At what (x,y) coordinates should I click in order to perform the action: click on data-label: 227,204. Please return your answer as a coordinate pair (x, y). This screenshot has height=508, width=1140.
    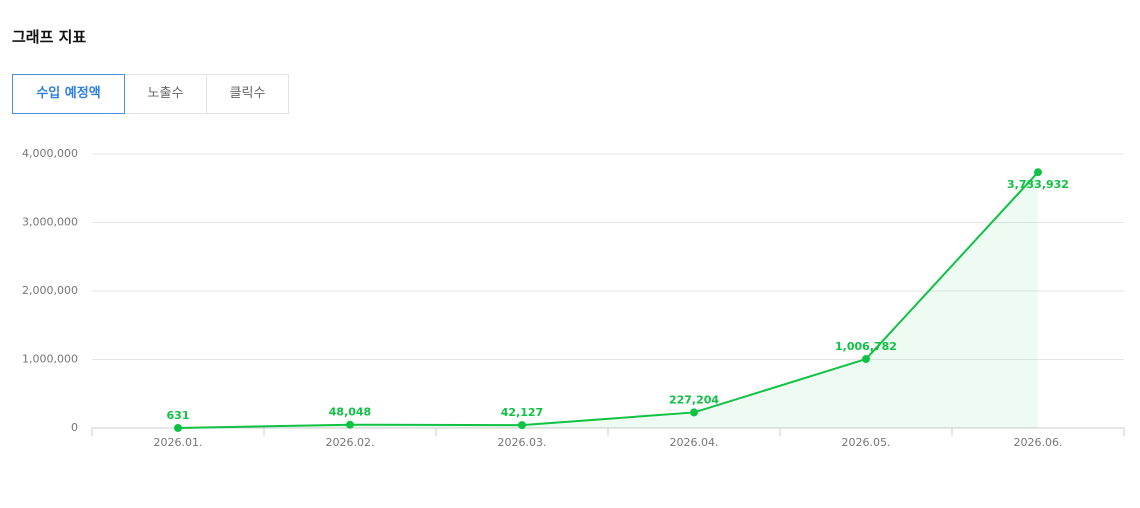
    Looking at the image, I should click on (694, 399).